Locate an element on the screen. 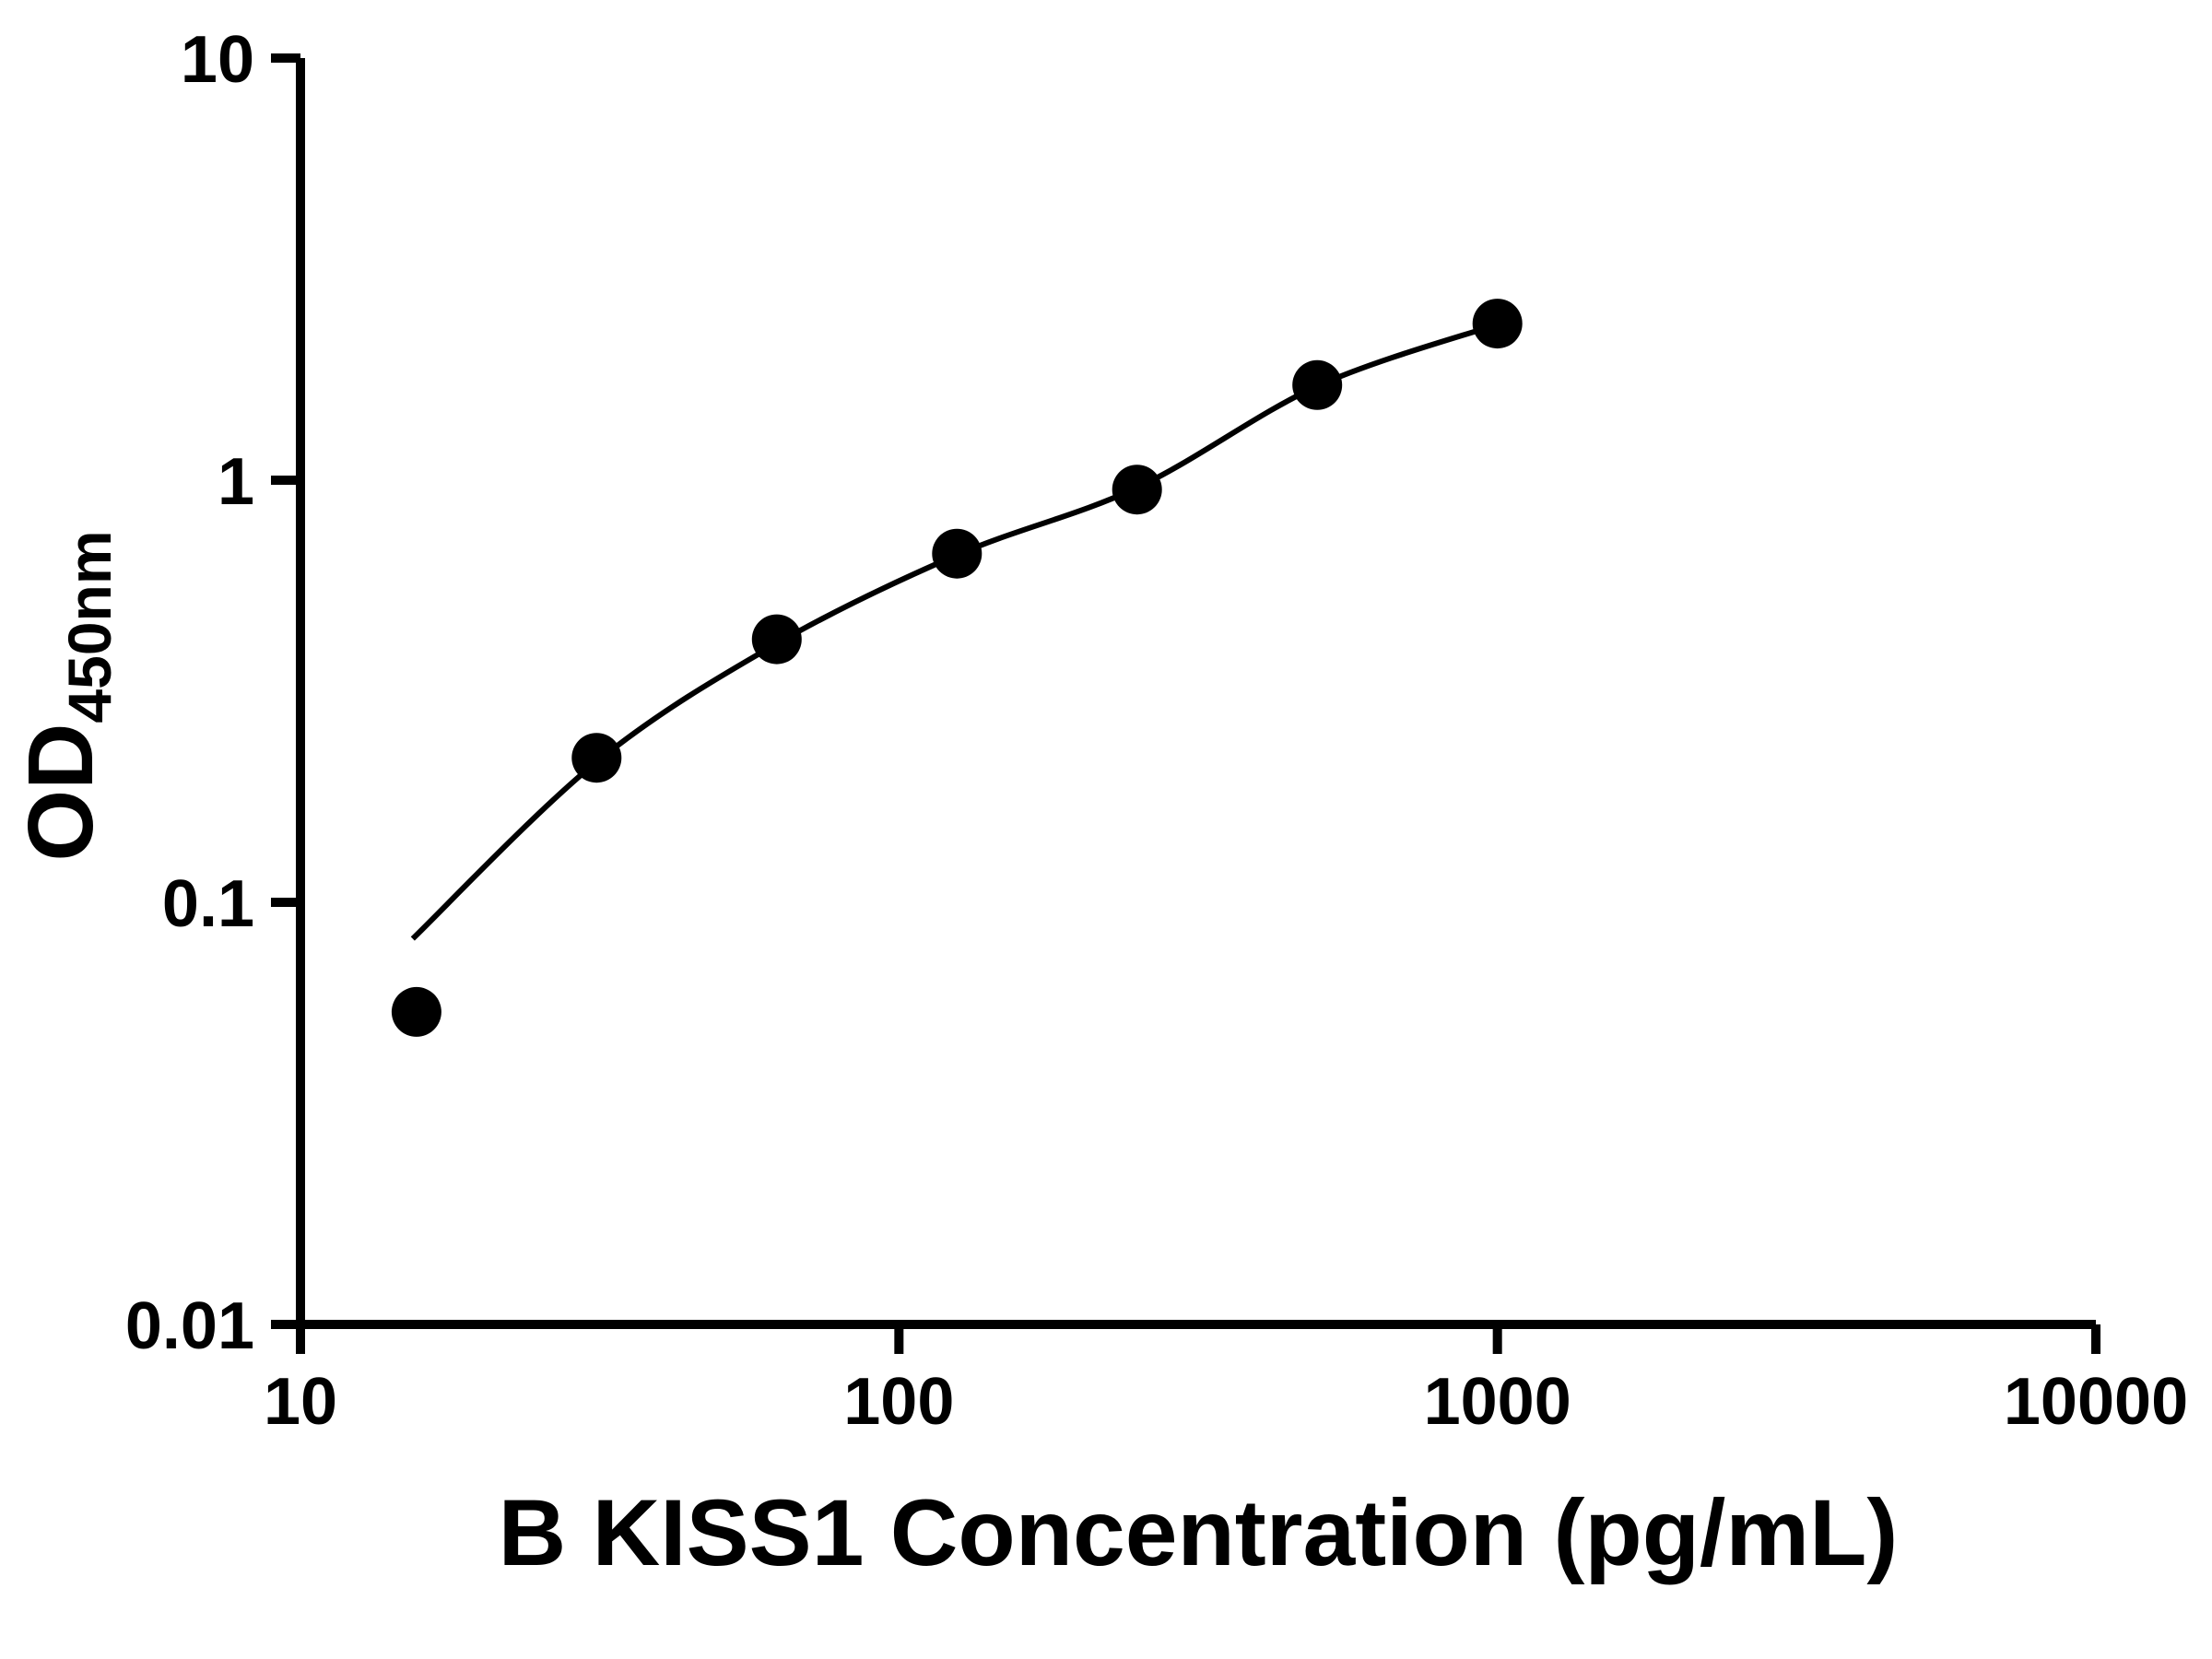 This screenshot has width=2212, height=1659. y-axis-title: OD450nm is located at coordinates (66, 695).